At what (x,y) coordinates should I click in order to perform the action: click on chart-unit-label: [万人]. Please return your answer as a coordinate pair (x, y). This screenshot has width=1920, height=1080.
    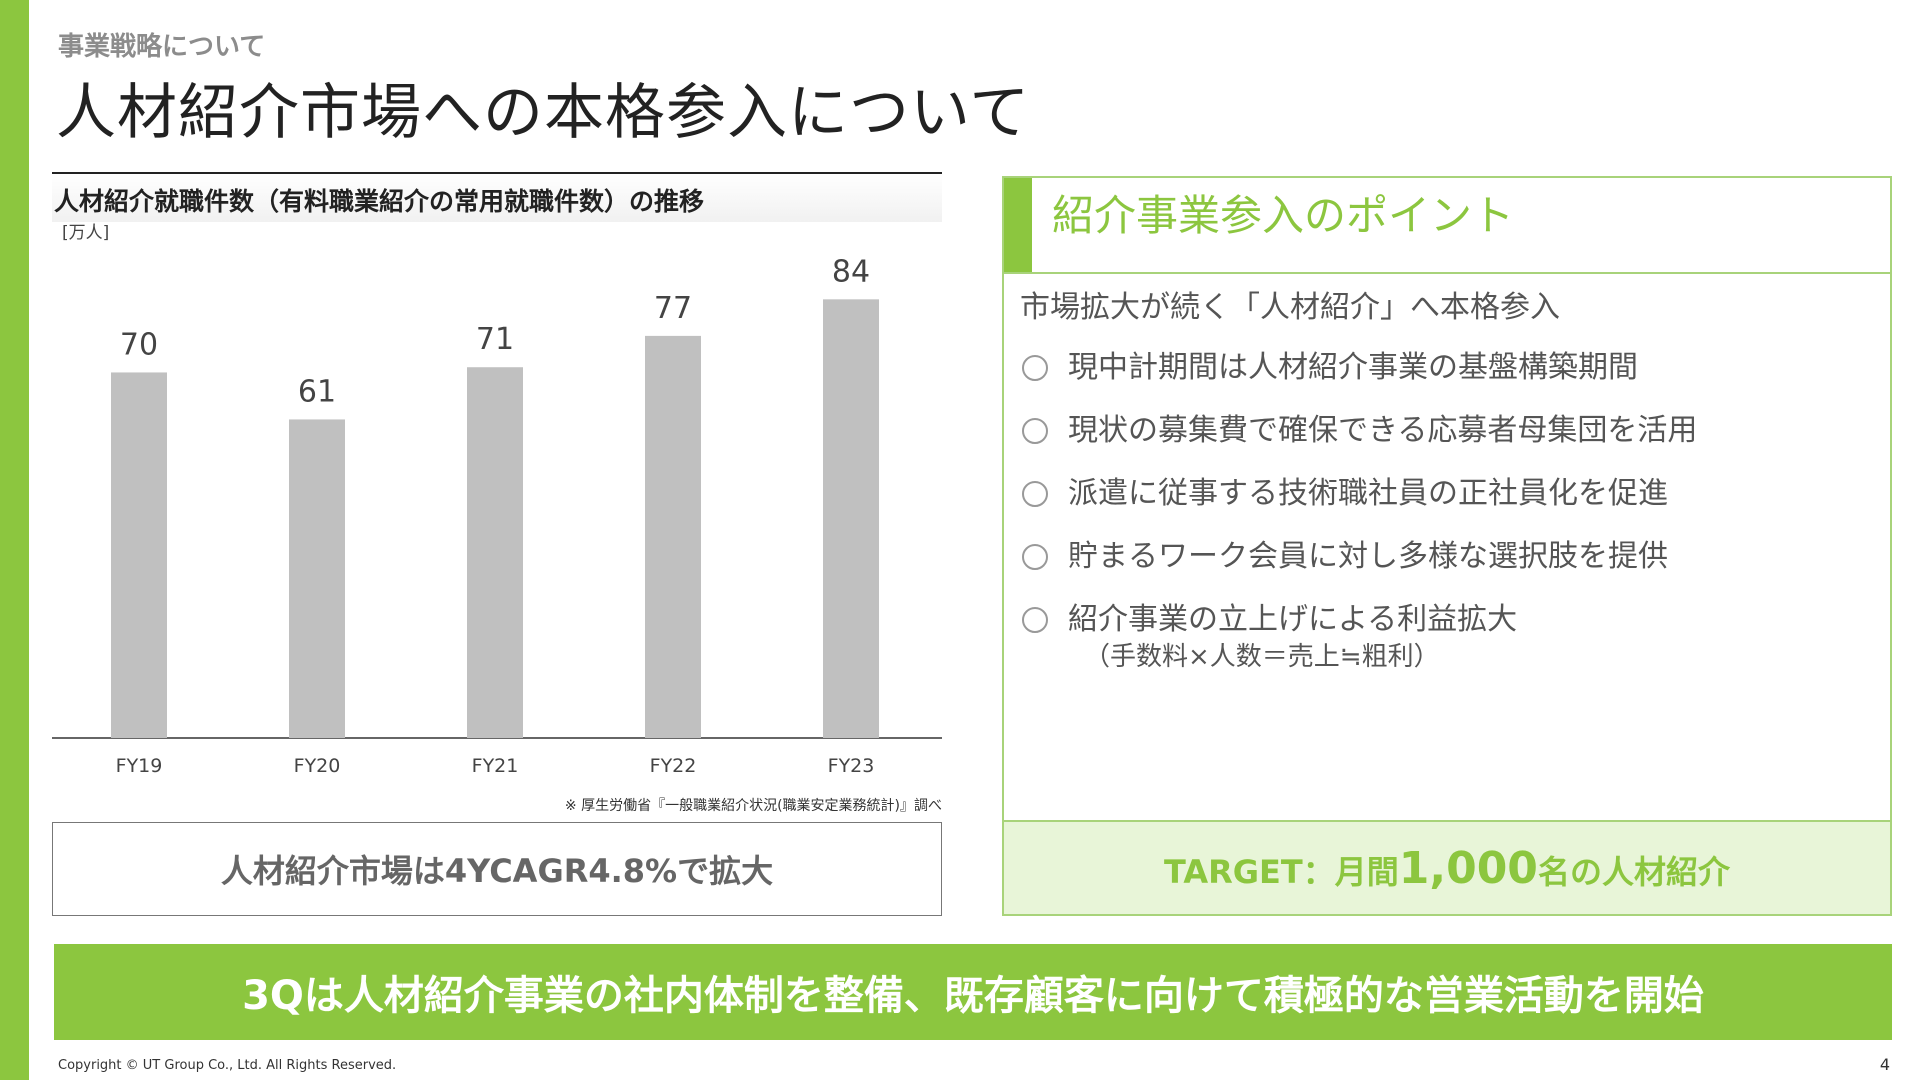
    Looking at the image, I should click on (86, 233).